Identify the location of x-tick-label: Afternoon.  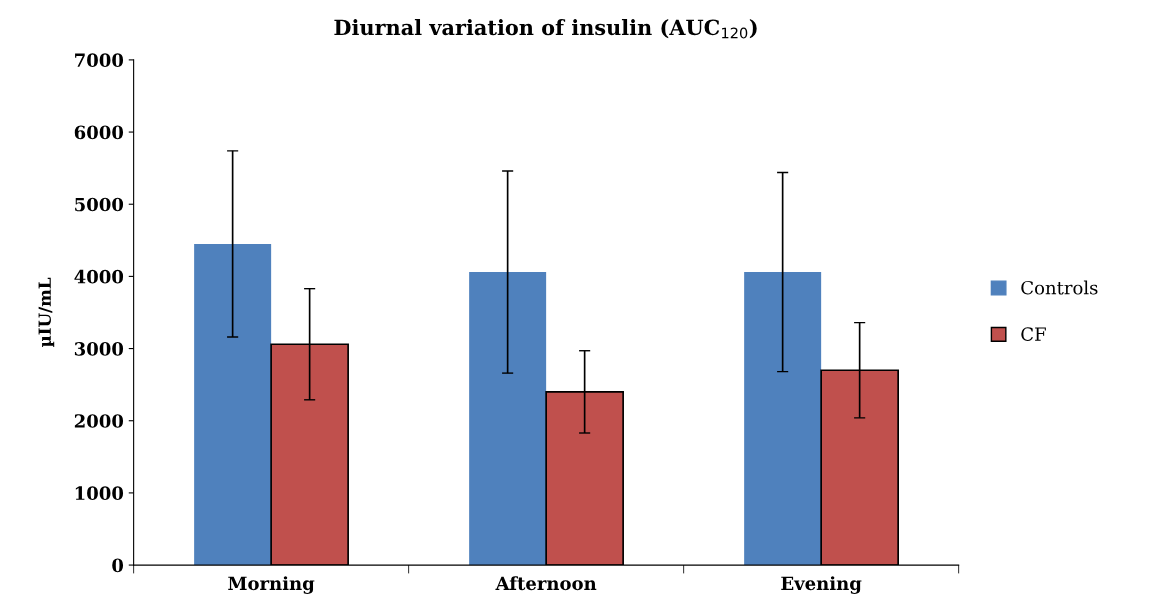
(546, 583).